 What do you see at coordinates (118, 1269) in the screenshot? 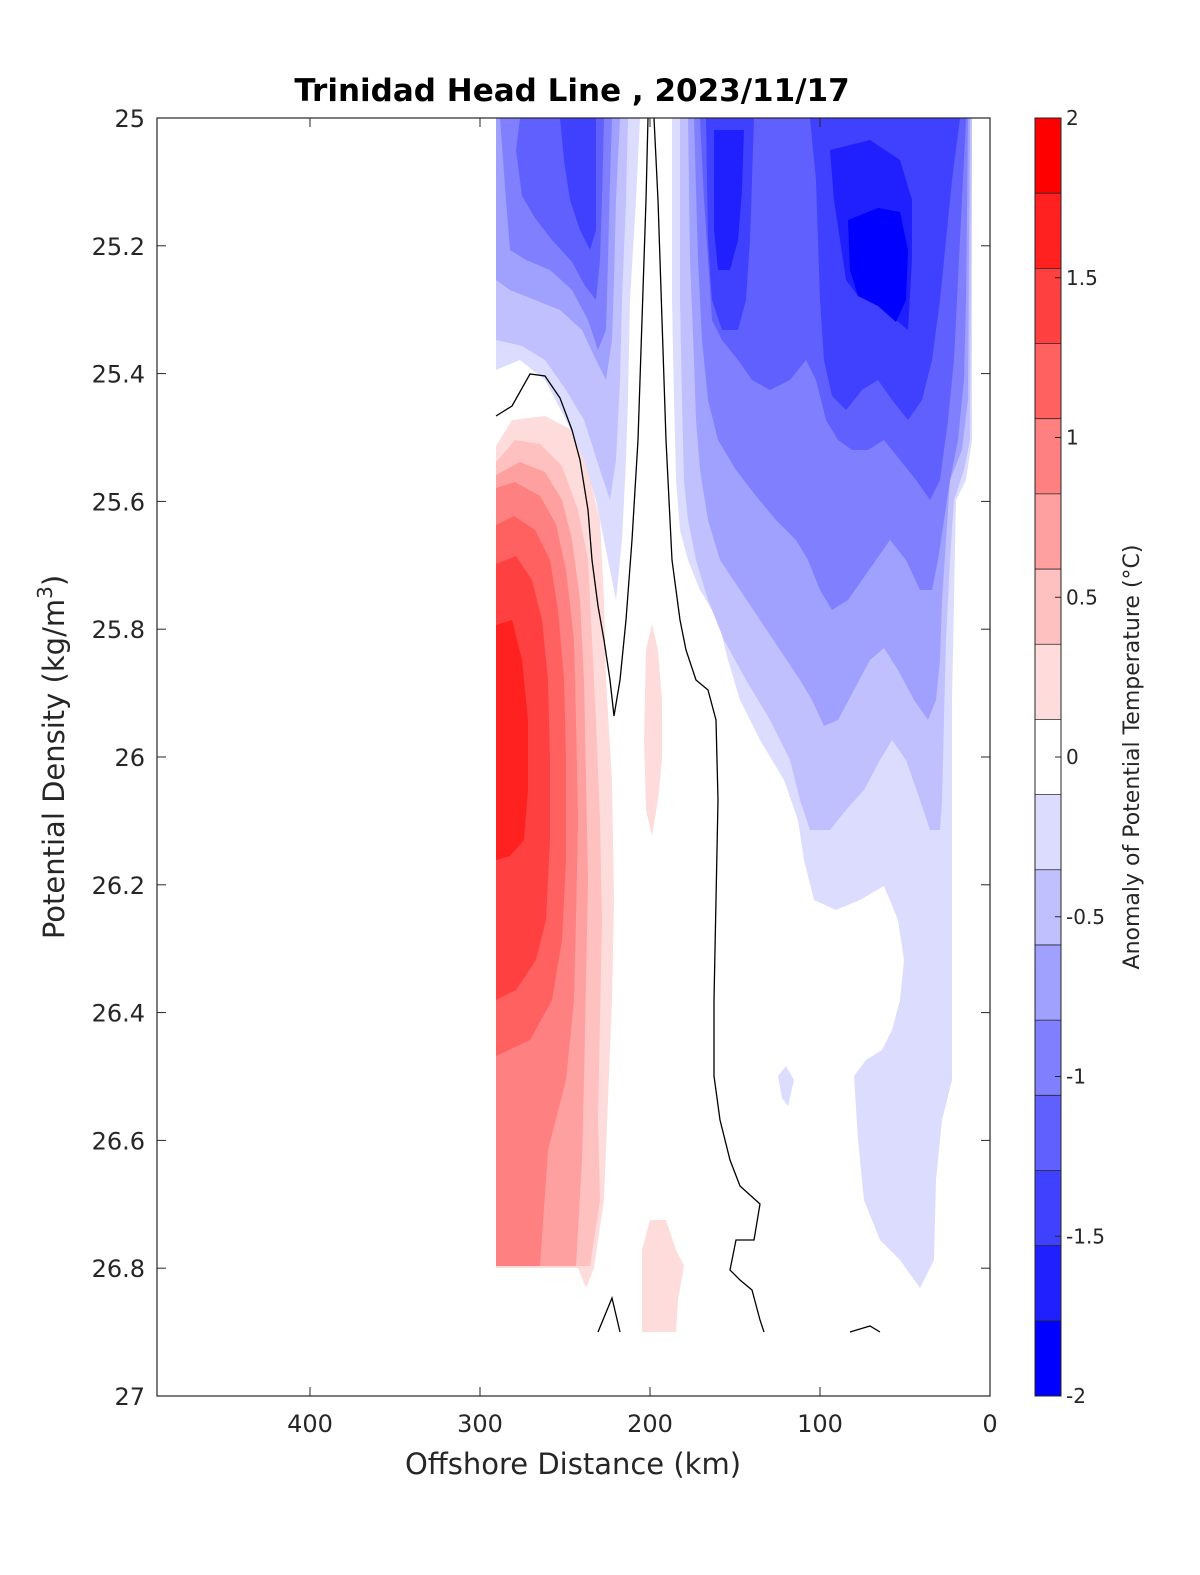
I see `y-tick-label: 26.8` at bounding box center [118, 1269].